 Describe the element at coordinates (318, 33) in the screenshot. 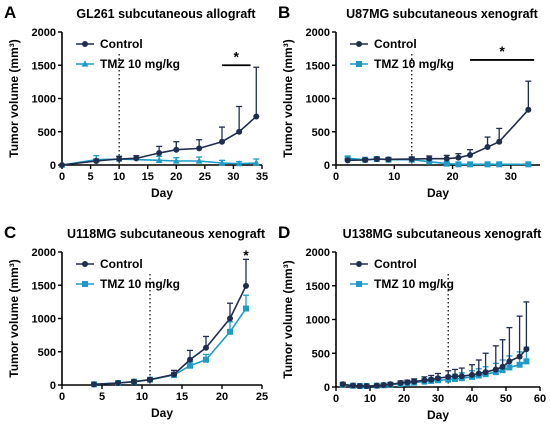

I see `y-tick-label: 2000` at that location.